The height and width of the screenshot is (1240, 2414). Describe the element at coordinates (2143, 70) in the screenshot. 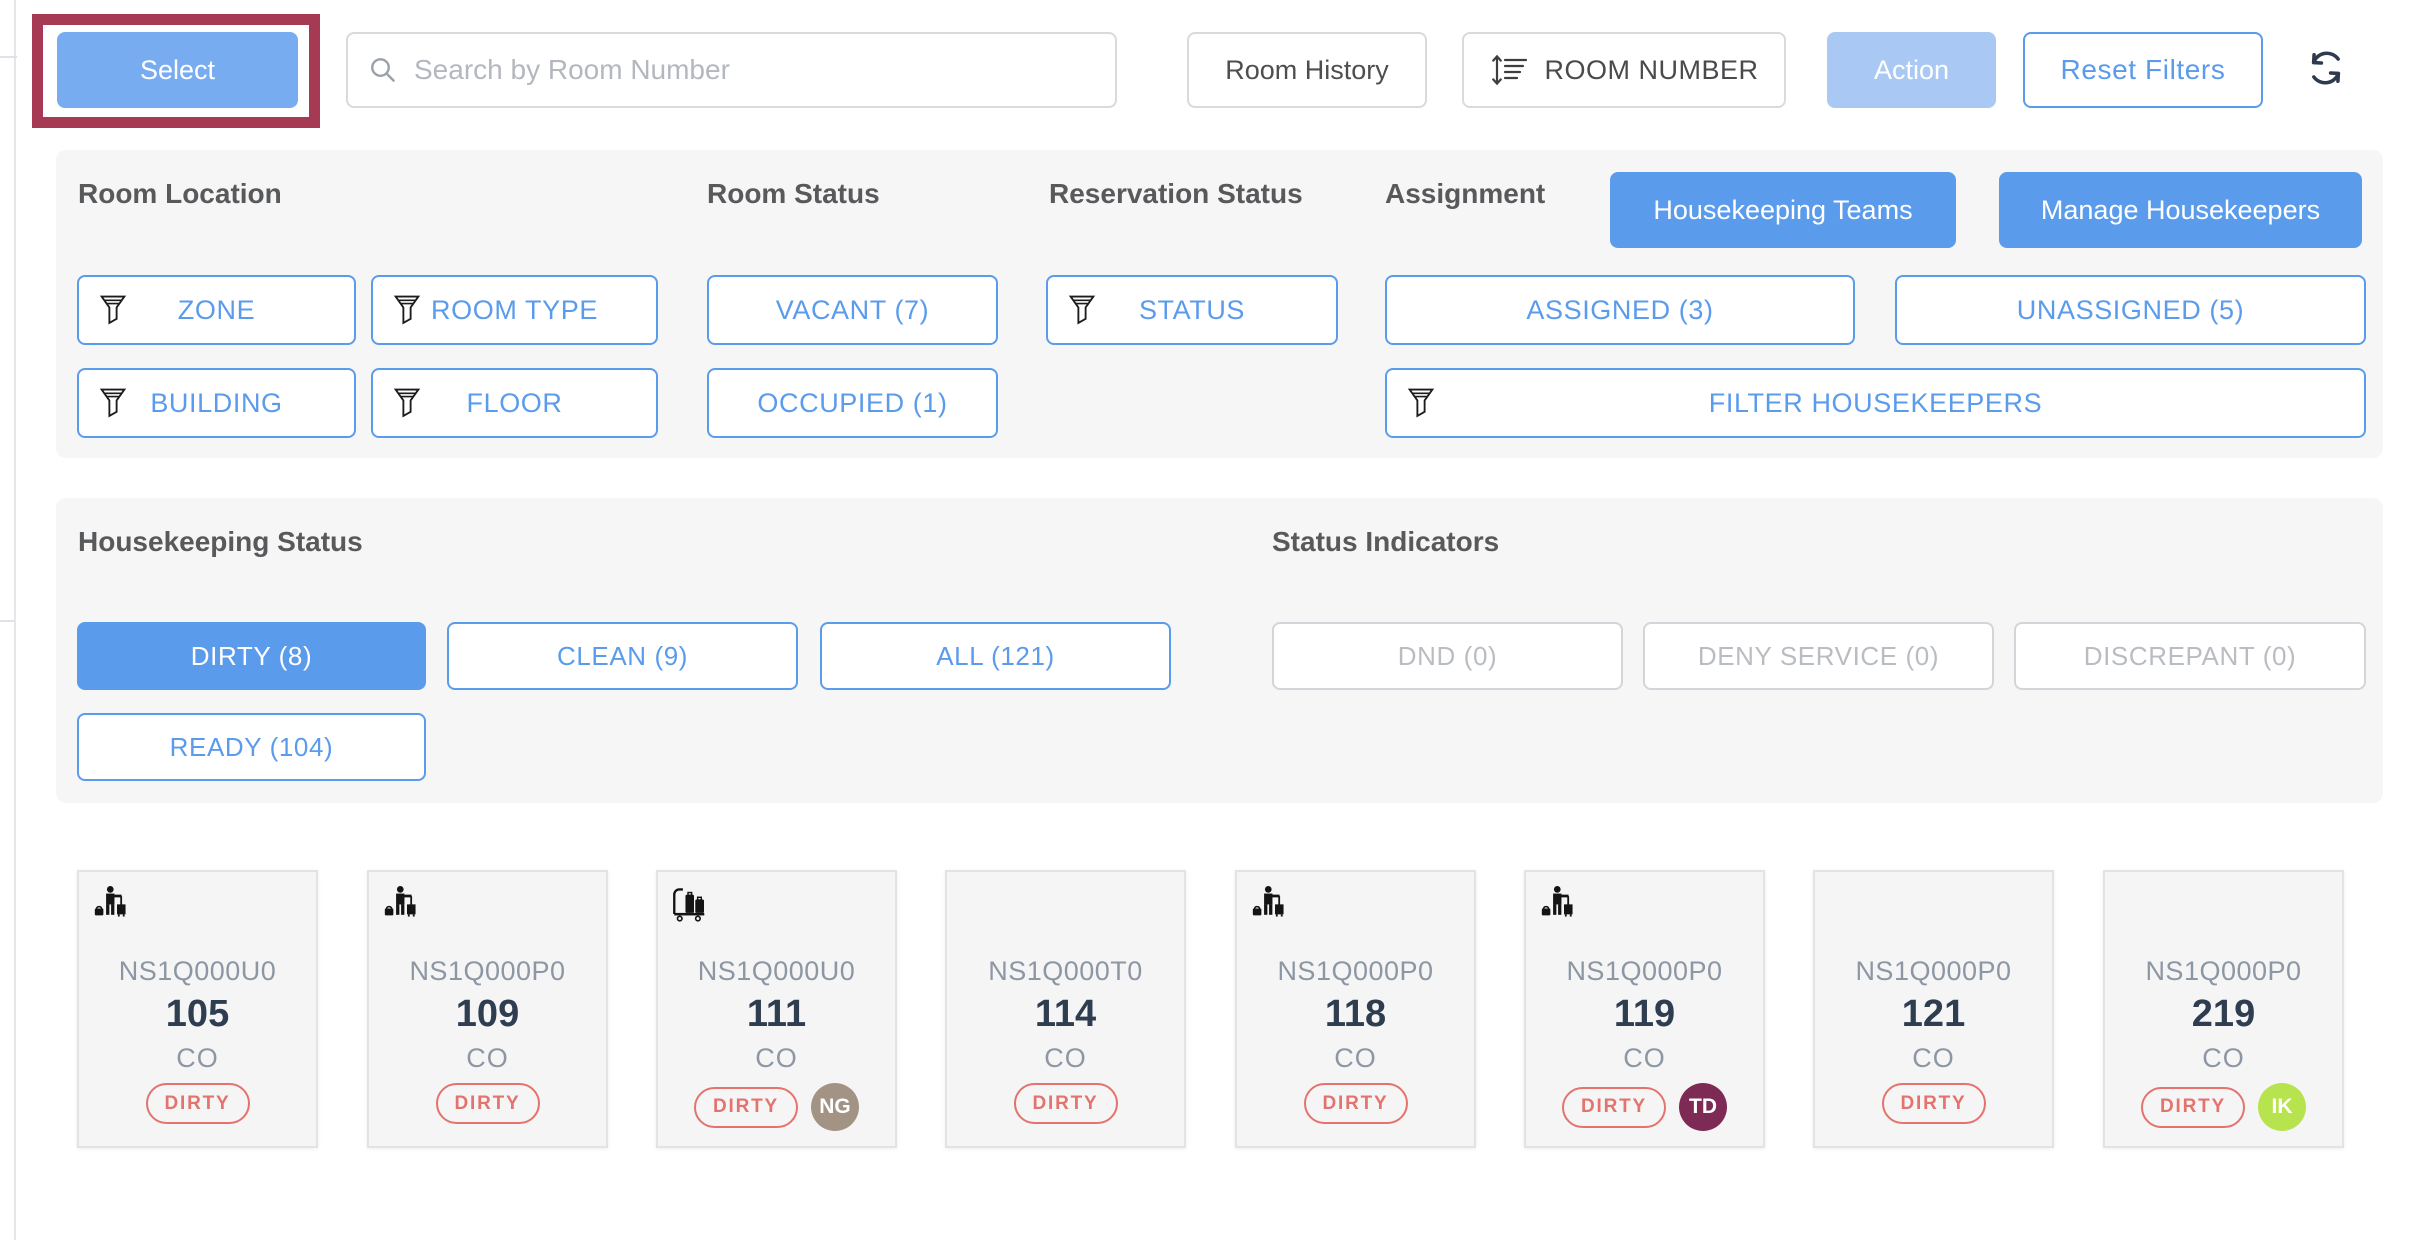

I see `reset-filters-button: Reset Filters` at that location.